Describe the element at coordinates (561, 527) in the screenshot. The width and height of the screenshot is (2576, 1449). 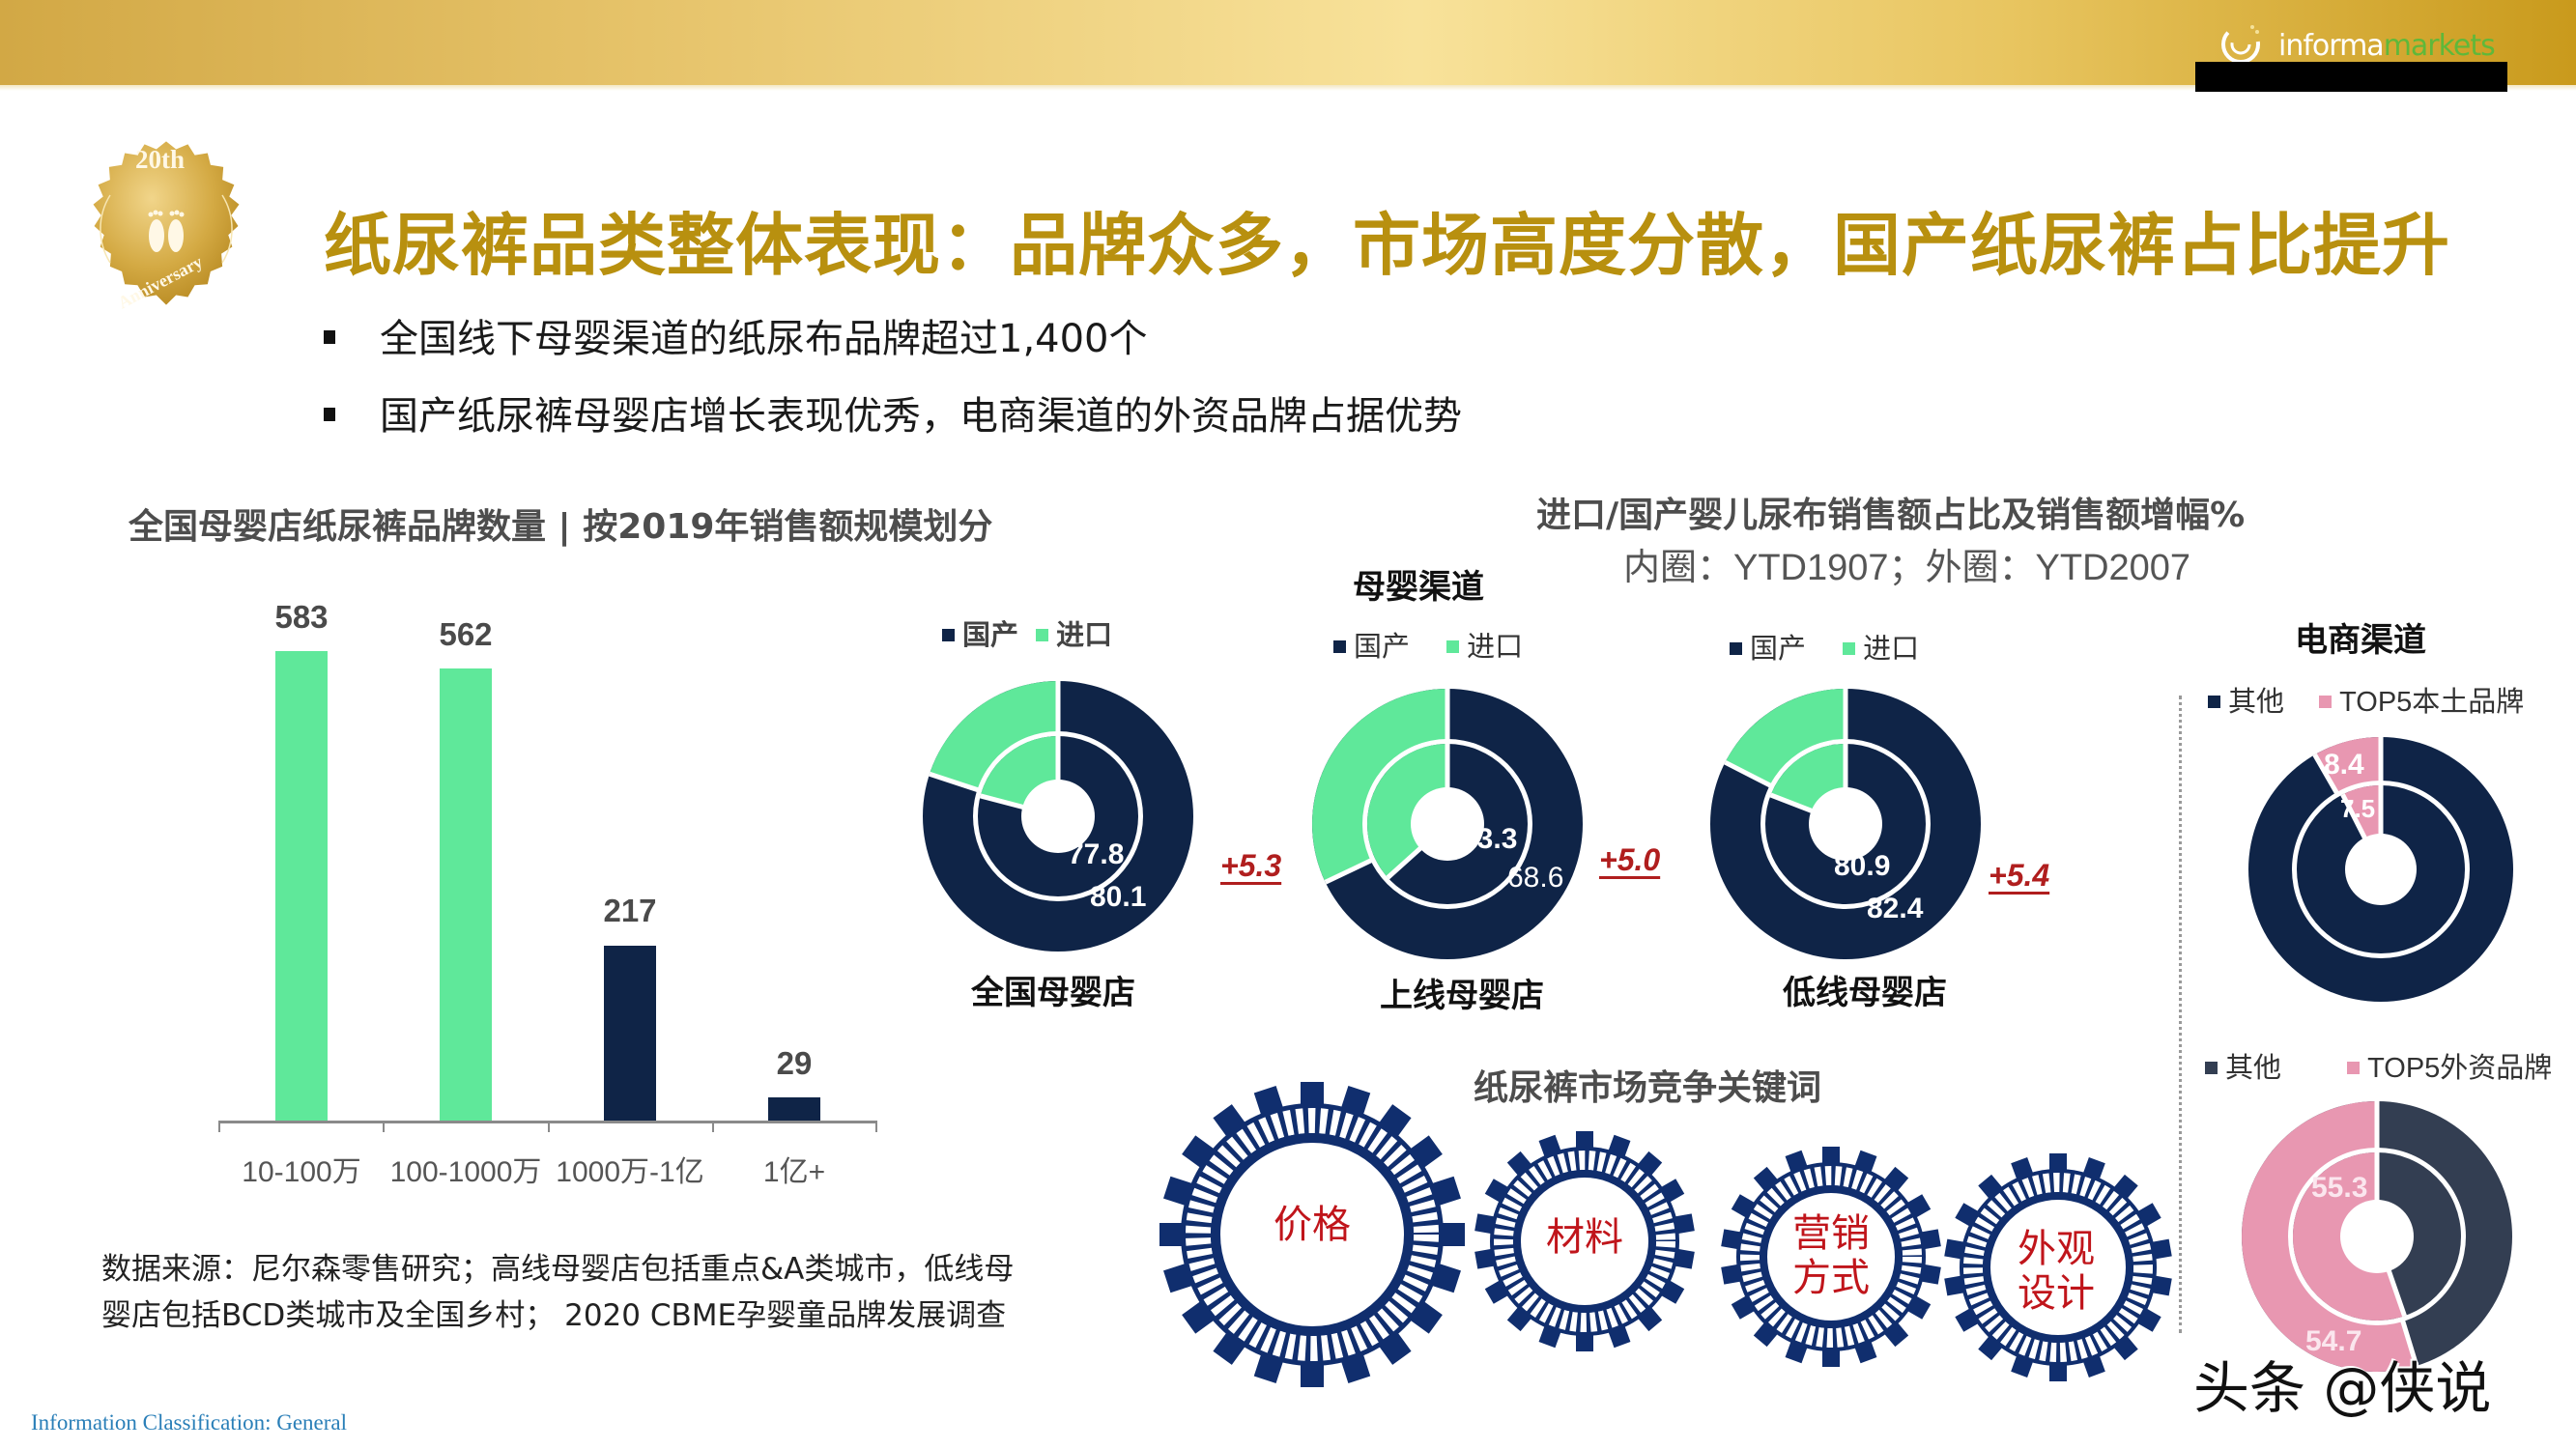
I see `bar-chart-title: 全国母婴店纸尿裤品牌数量 | 按2019年销售额规模划分` at that location.